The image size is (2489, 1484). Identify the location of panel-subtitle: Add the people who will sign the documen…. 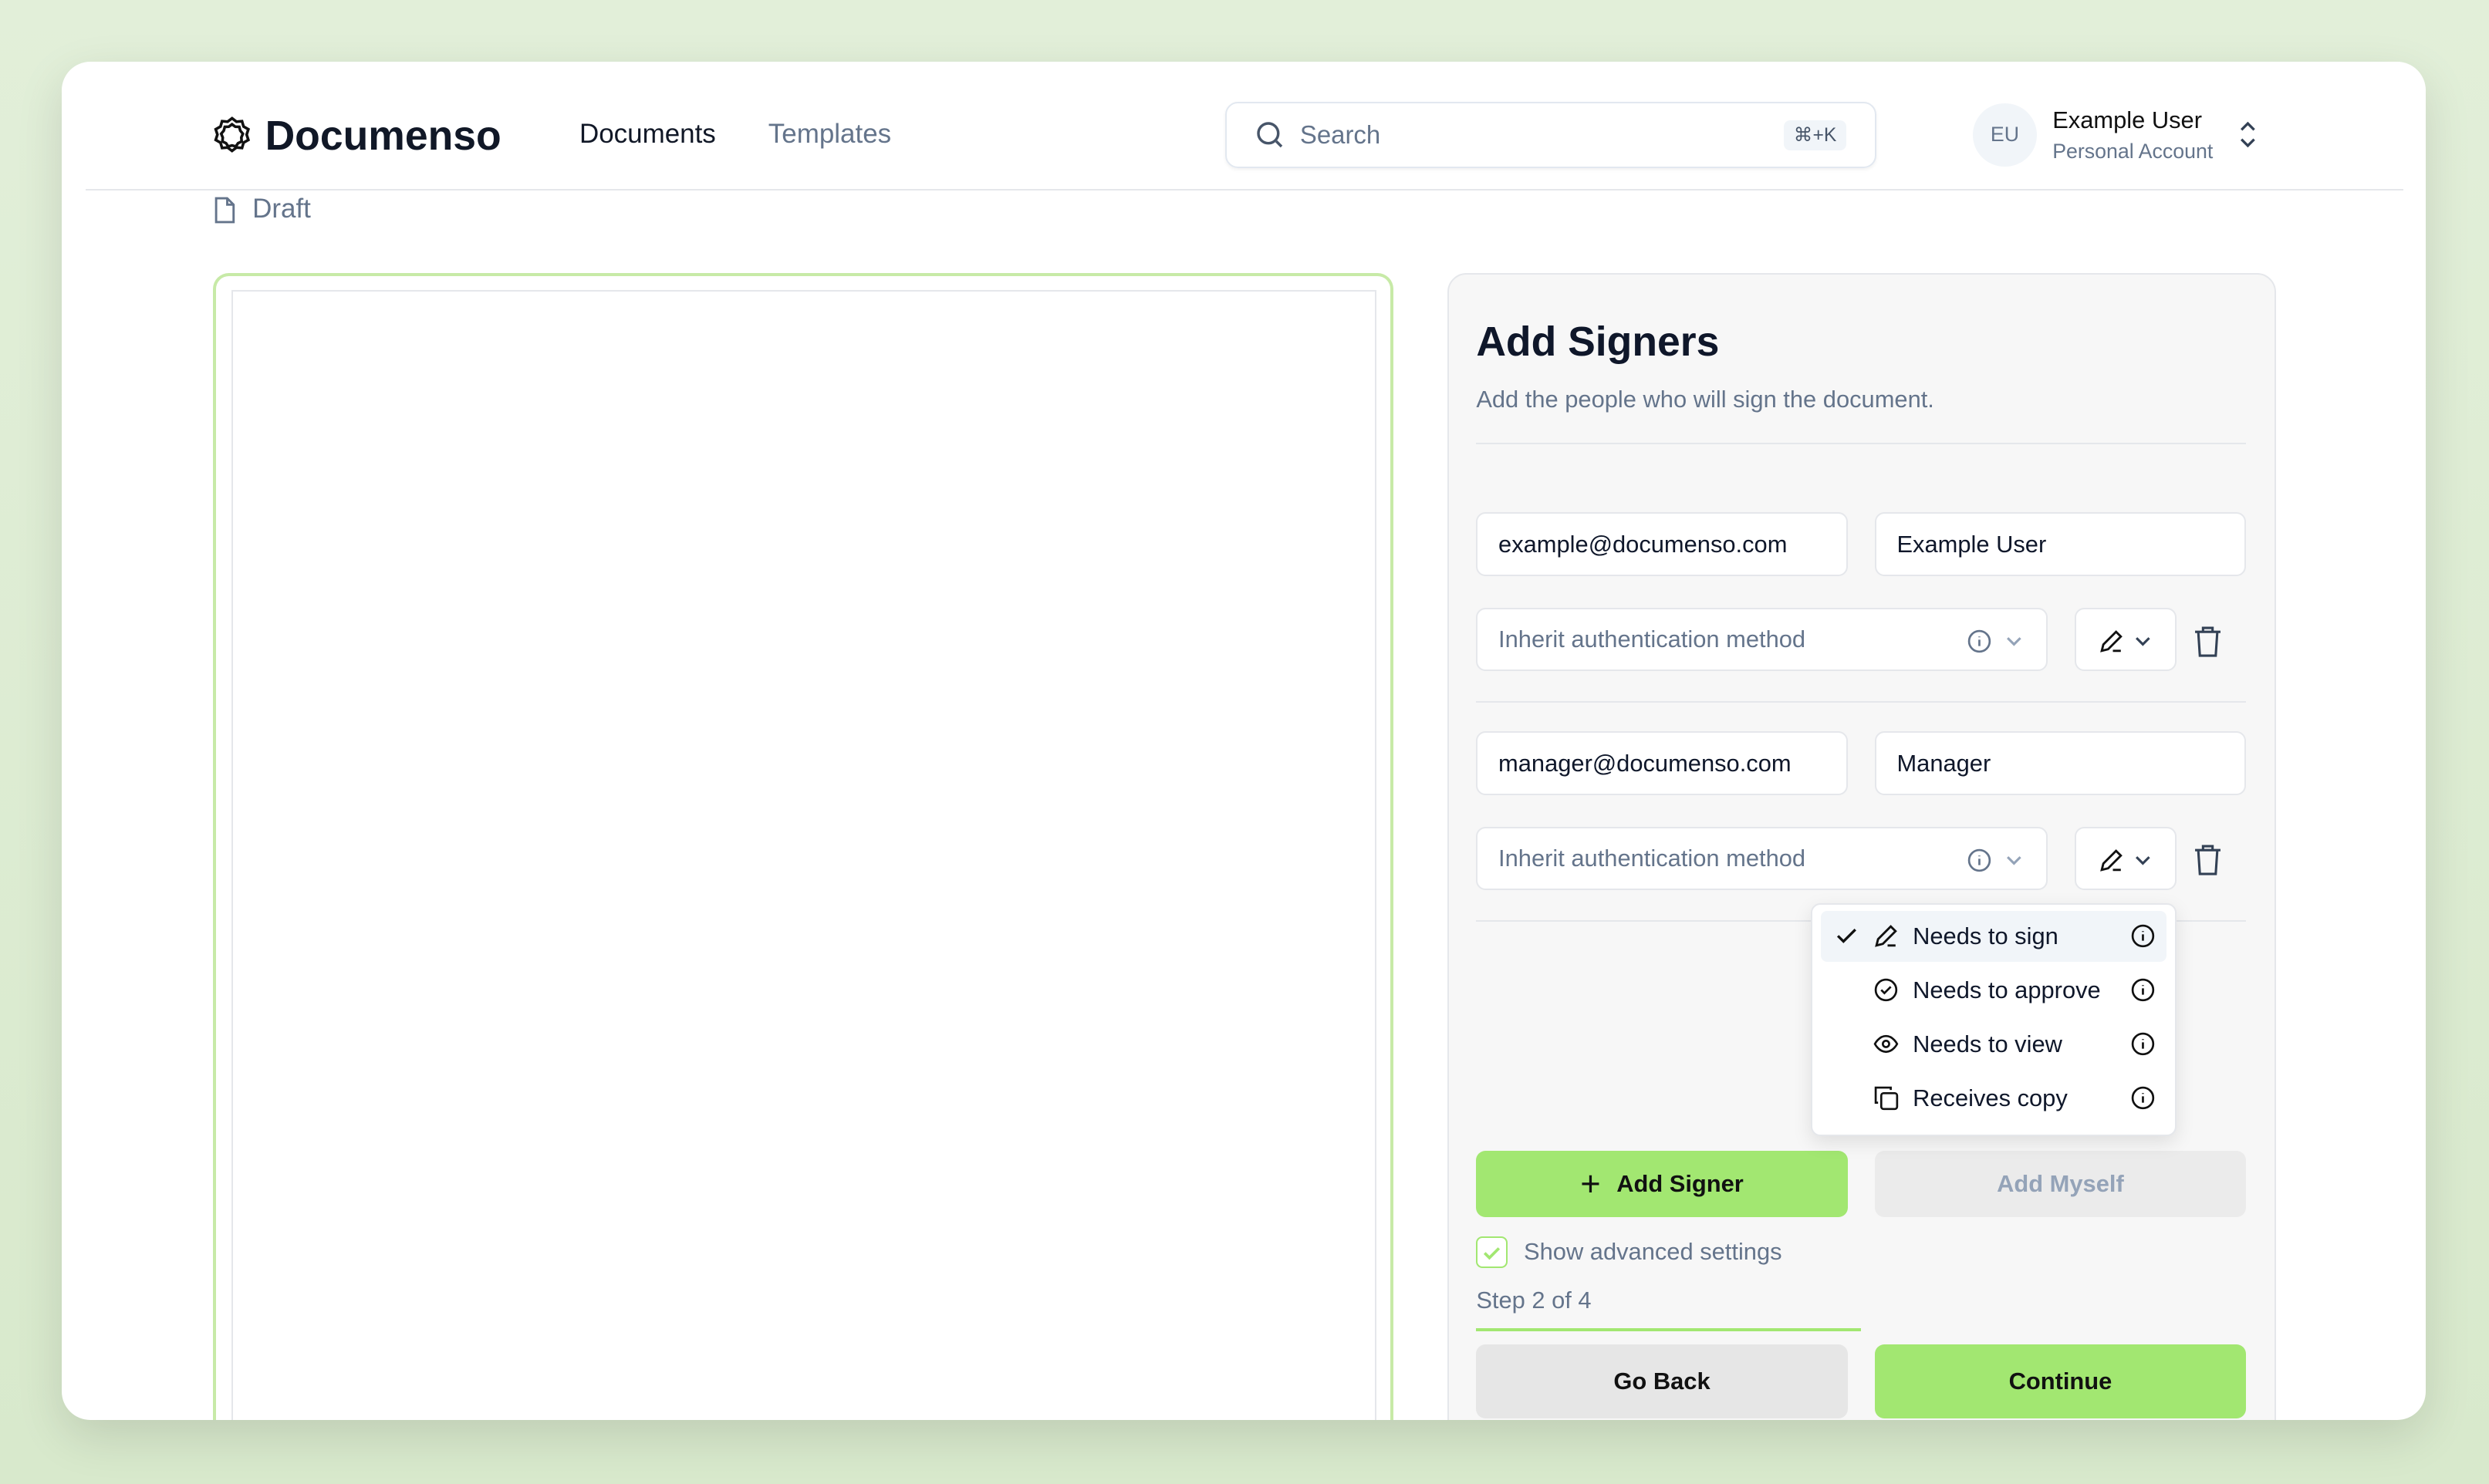
(1705, 399).